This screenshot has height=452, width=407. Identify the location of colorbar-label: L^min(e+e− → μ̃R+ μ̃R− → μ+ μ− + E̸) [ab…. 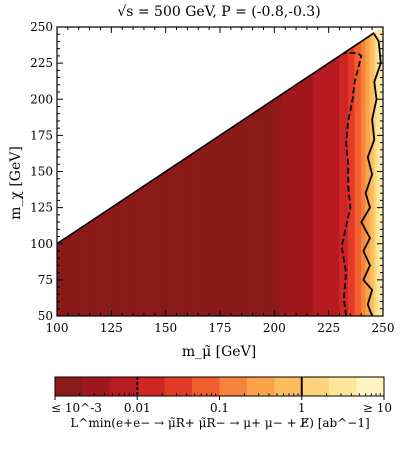
(219, 423).